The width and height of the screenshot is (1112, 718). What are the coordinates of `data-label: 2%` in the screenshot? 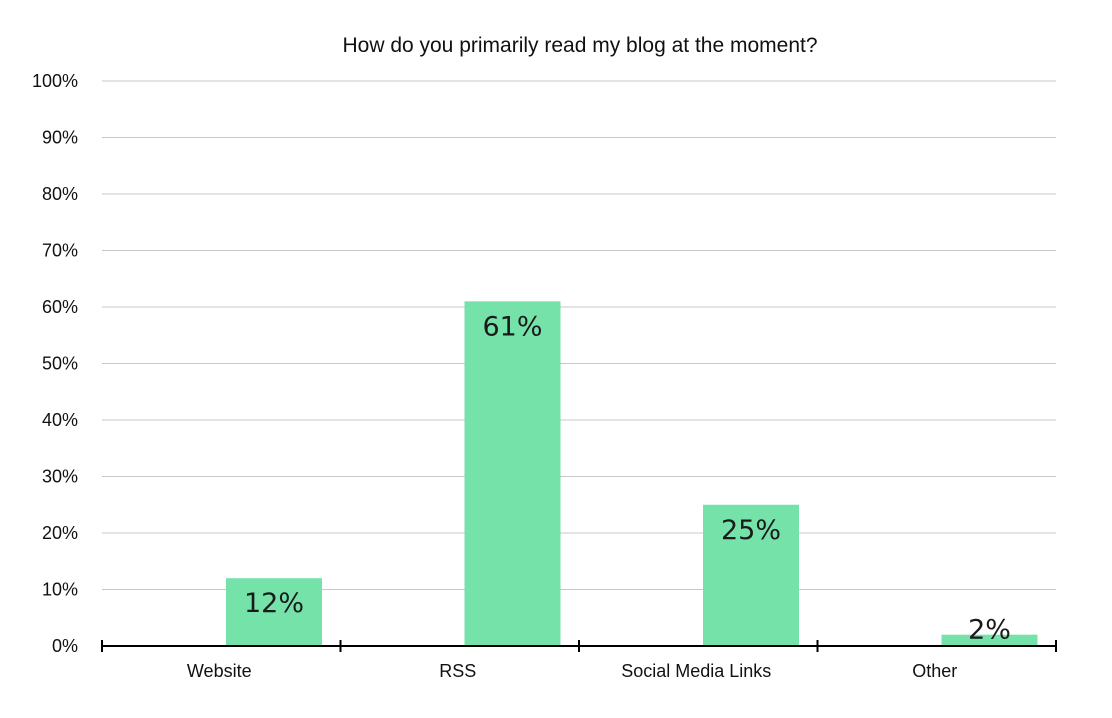 It's located at (989, 630).